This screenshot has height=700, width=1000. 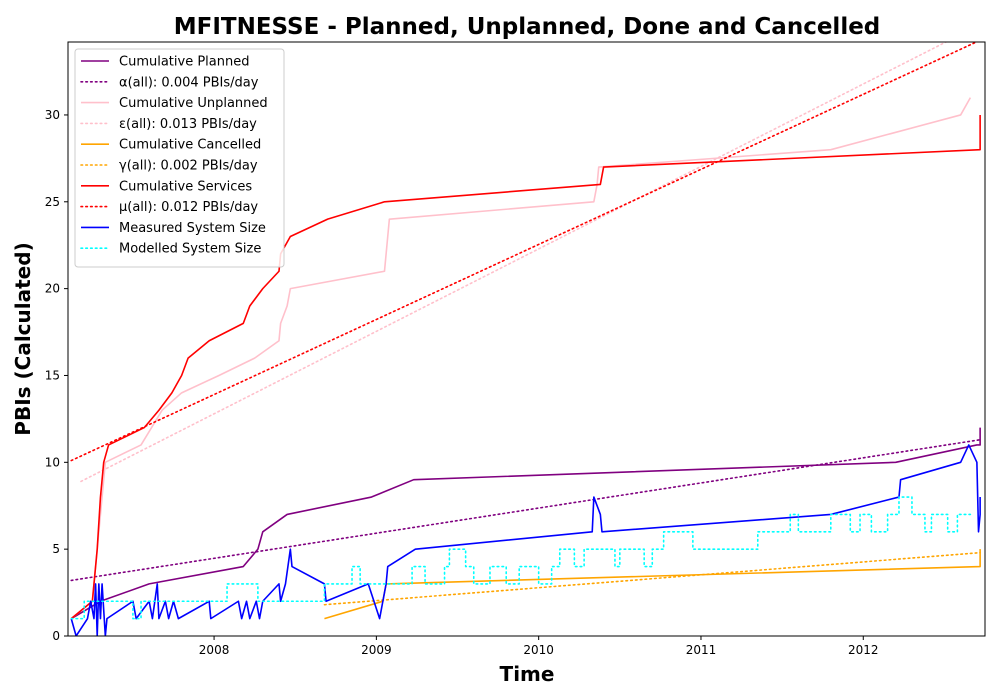 I want to click on x-tick-label-1: 2009, so click(x=376, y=650).